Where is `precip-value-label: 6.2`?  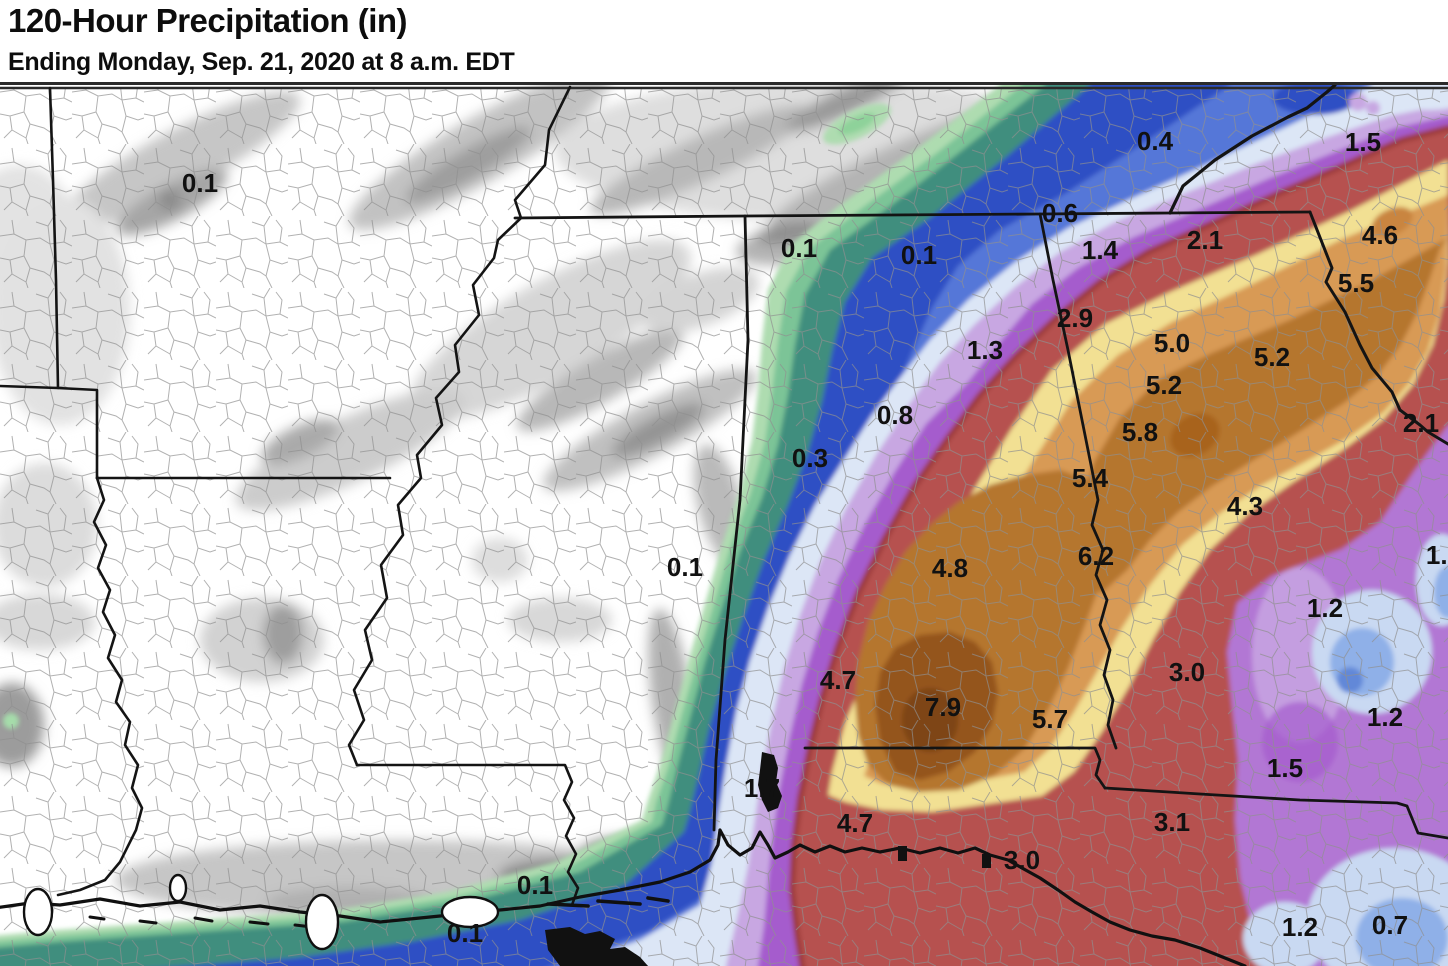 precip-value-label: 6.2 is located at coordinates (1096, 556).